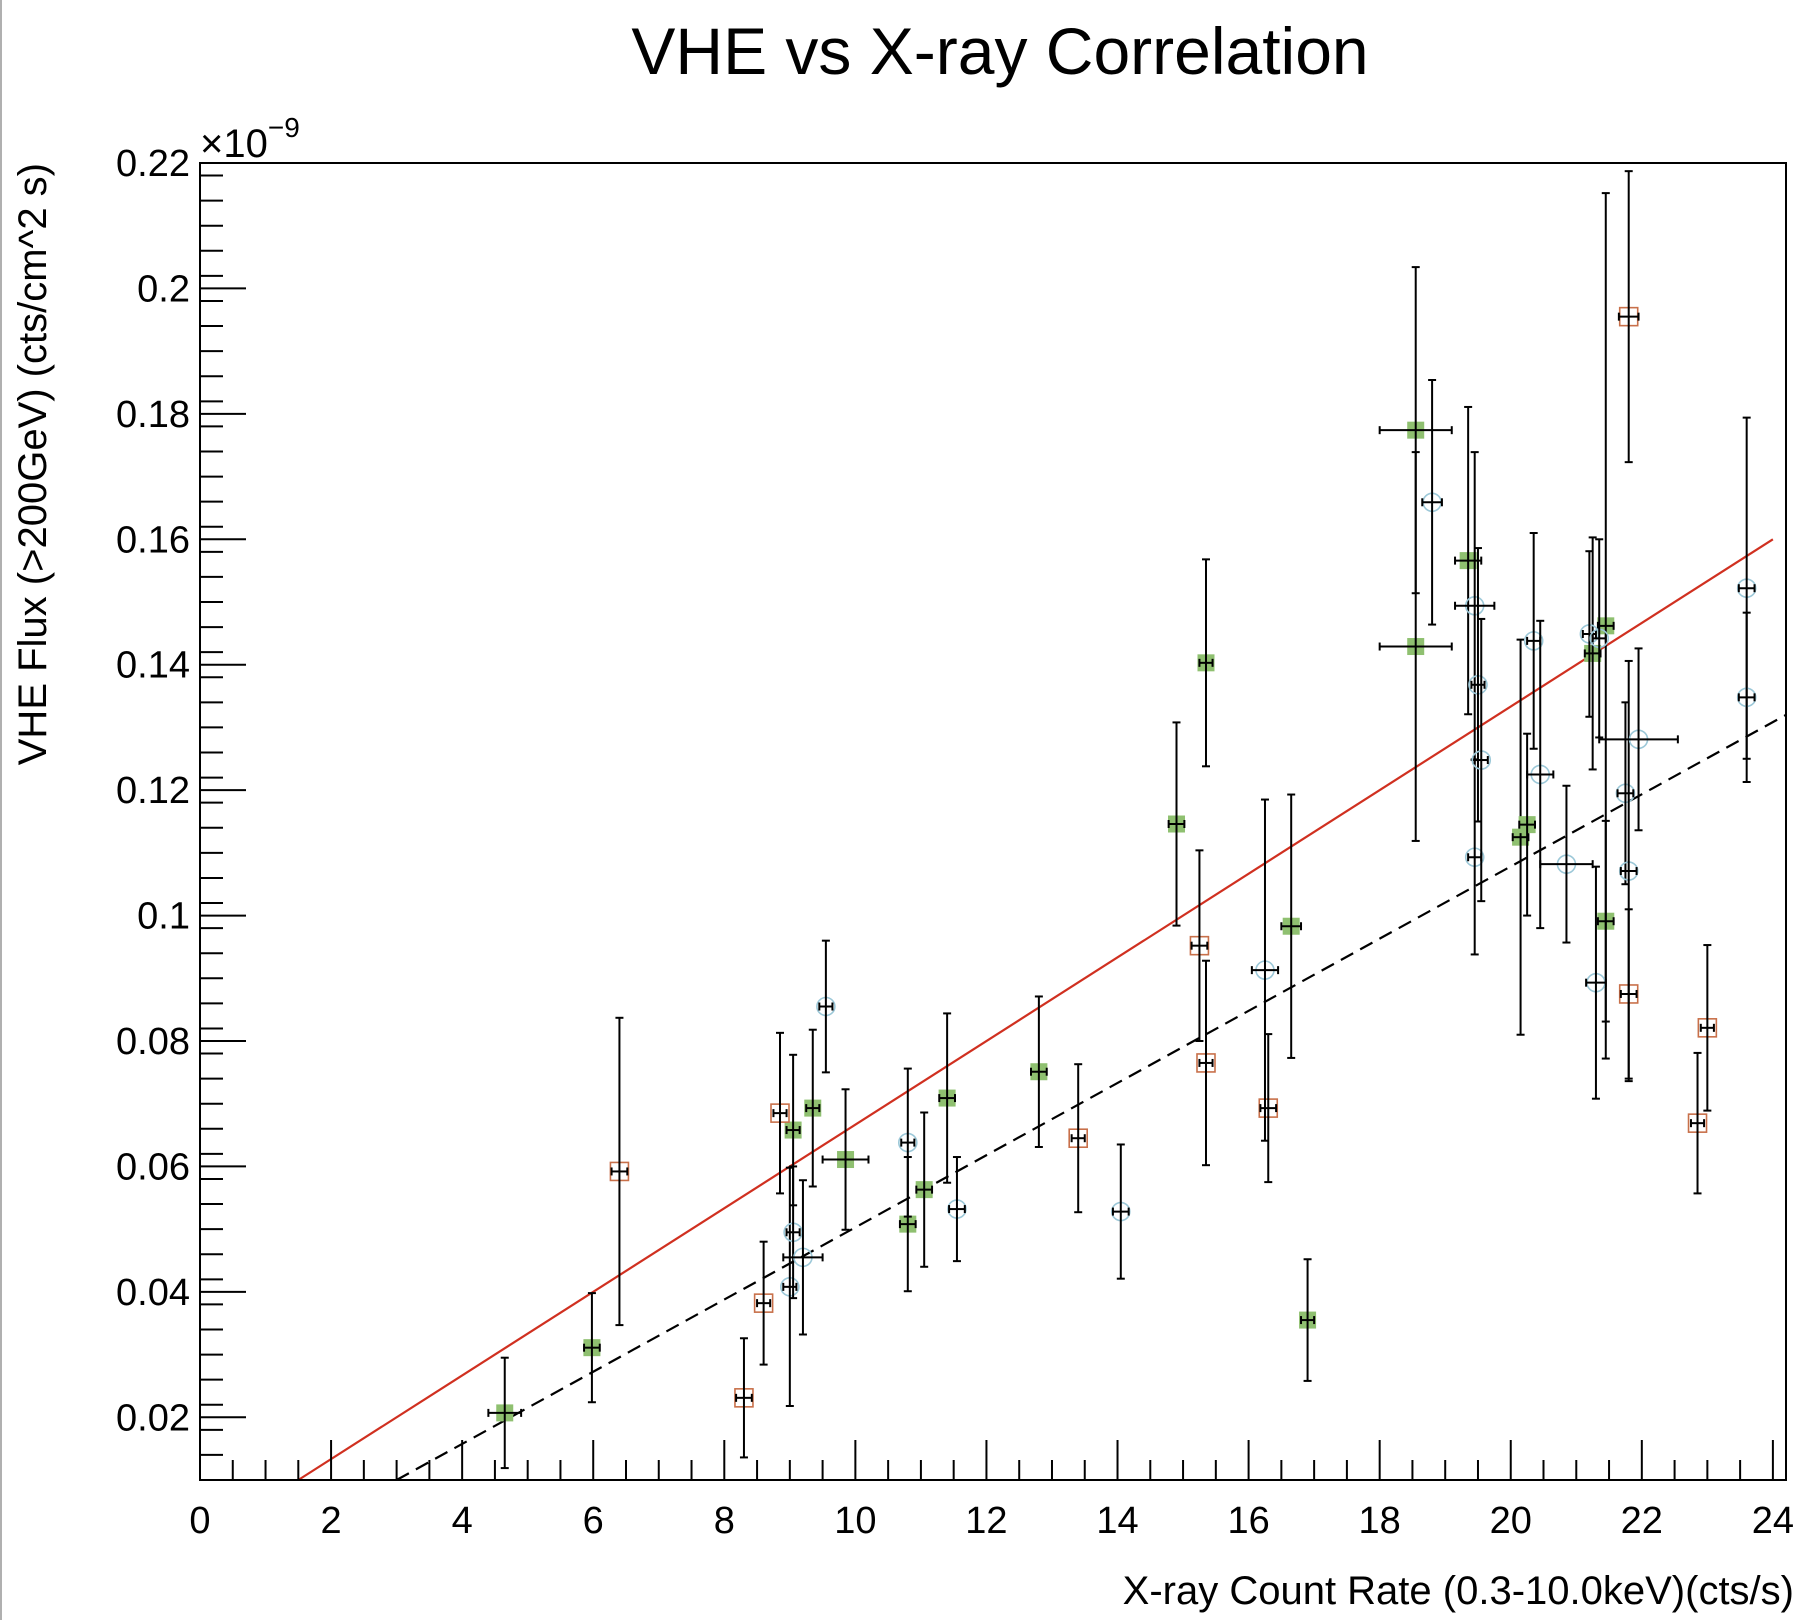 The height and width of the screenshot is (1620, 1806). What do you see at coordinates (163, 289) in the screenshot?
I see `y-tick-label: 0.2` at bounding box center [163, 289].